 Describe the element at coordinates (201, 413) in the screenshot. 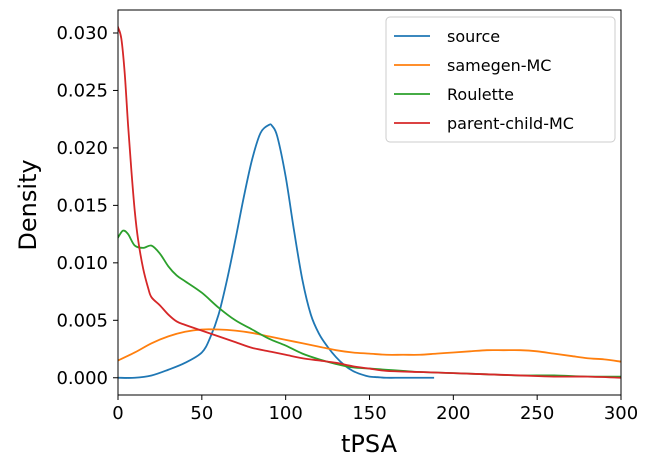

I see `x-tick-label: 50` at that location.